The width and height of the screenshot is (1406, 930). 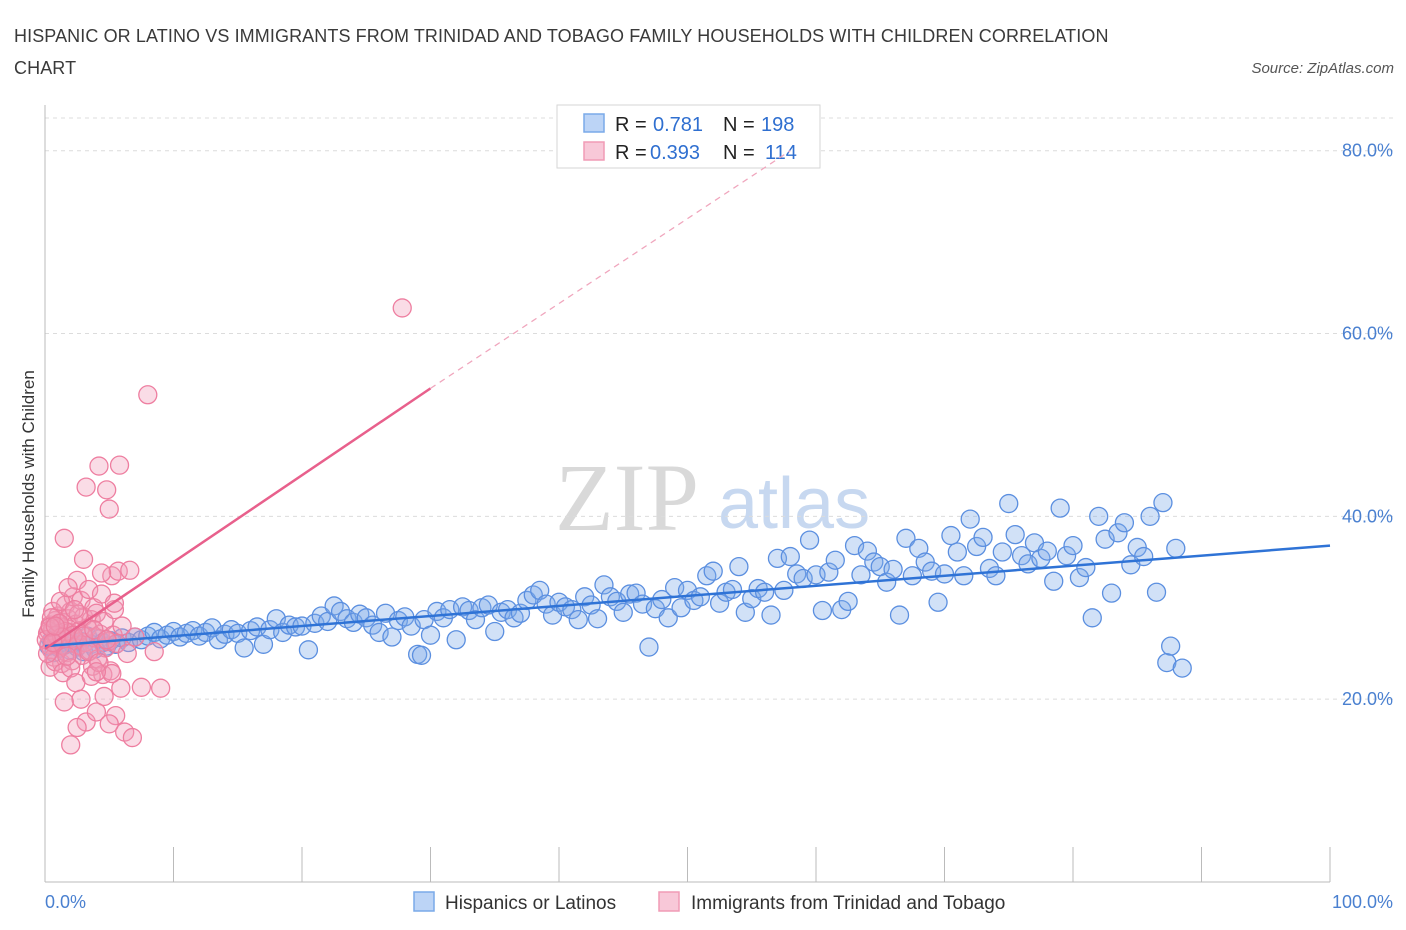 I want to click on stats-legend-swatch-blue, so click(x=594, y=123).